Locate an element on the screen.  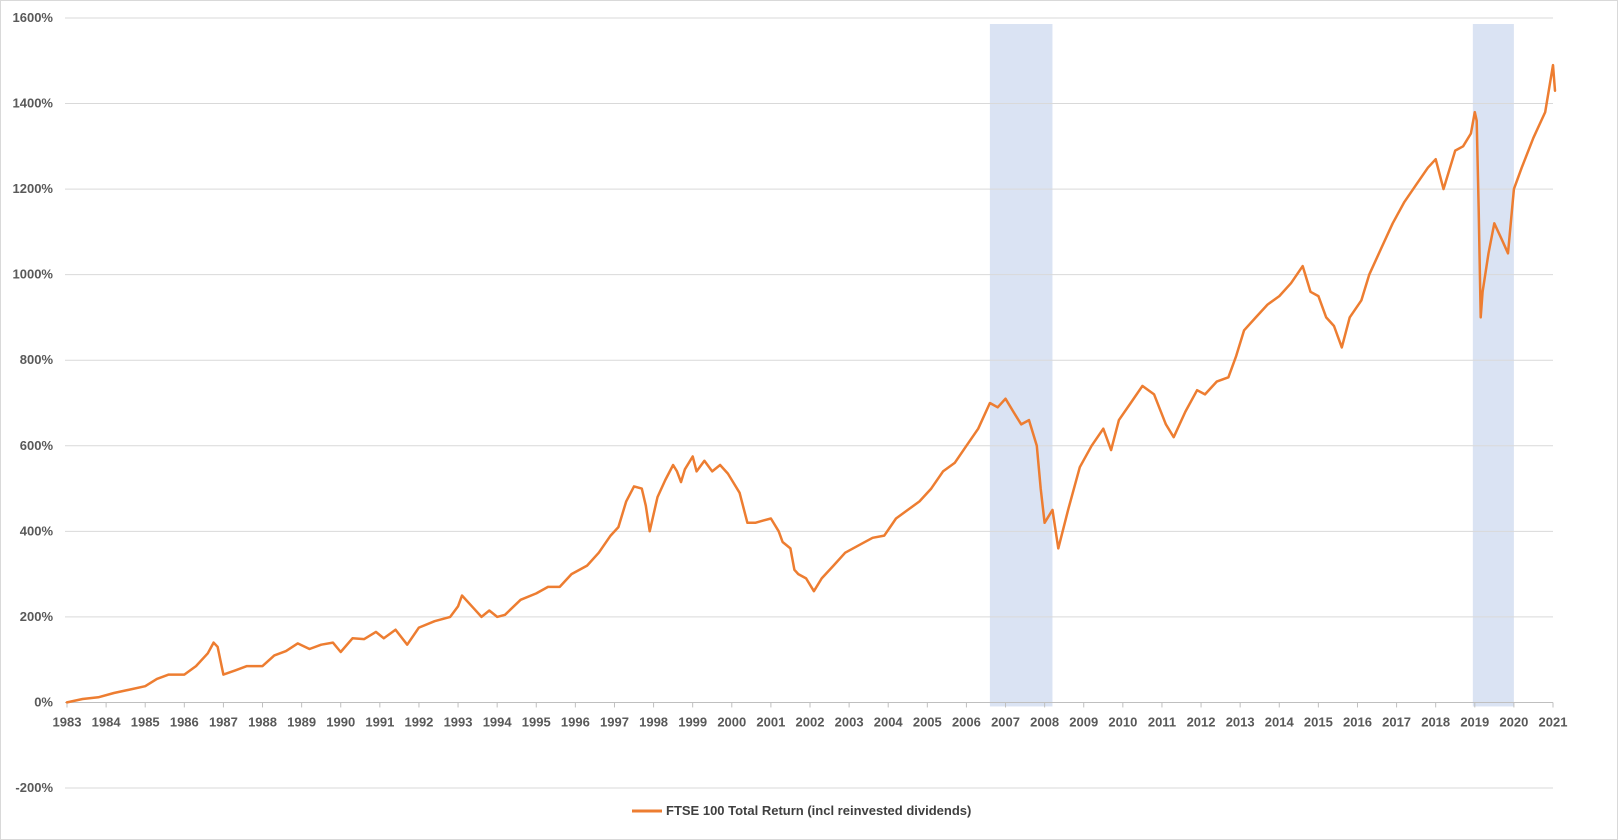
x-tick-label: 1987 is located at coordinates (223, 721).